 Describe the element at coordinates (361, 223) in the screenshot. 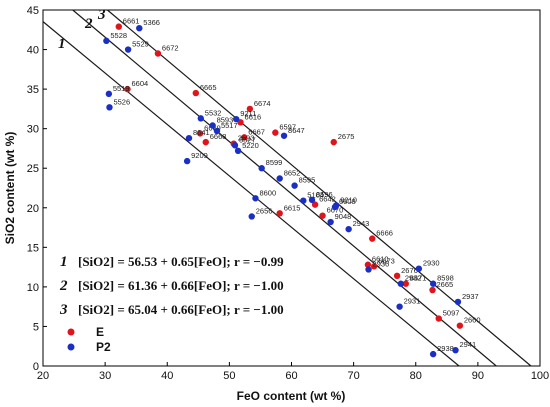

I see `point-label-2943: 2943` at that location.